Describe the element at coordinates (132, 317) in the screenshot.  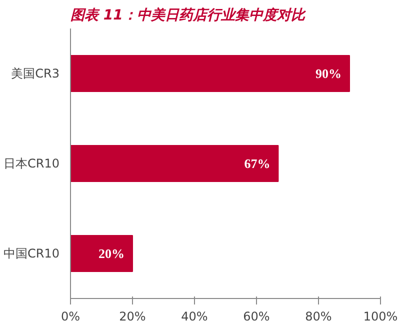
I see `x-tick-label: 20%` at that location.